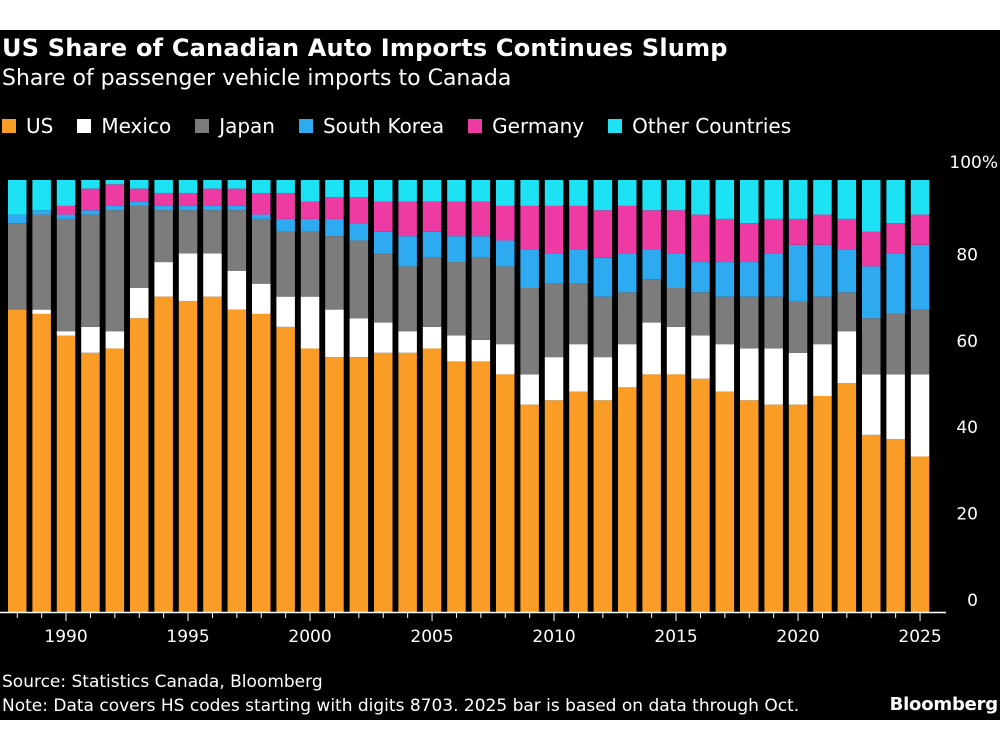 This screenshot has width=1000, height=750. What do you see at coordinates (847, 396) in the screenshot?
I see `bar-stack-2022` at bounding box center [847, 396].